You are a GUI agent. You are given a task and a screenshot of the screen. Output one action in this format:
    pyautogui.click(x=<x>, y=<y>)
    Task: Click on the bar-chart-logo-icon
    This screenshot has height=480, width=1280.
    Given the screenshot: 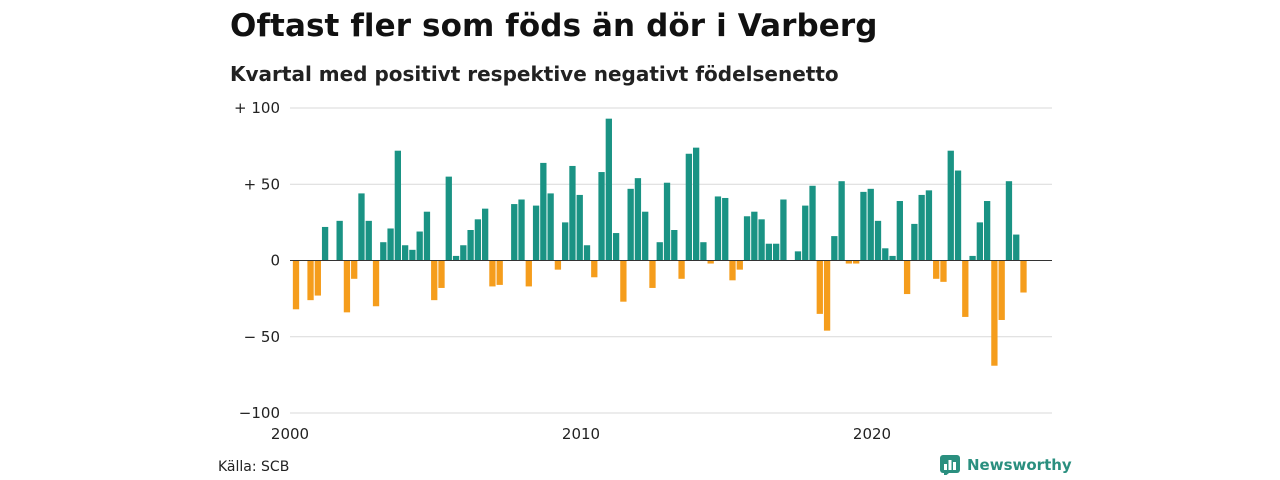 What is the action you would take?
    pyautogui.click(x=950, y=465)
    